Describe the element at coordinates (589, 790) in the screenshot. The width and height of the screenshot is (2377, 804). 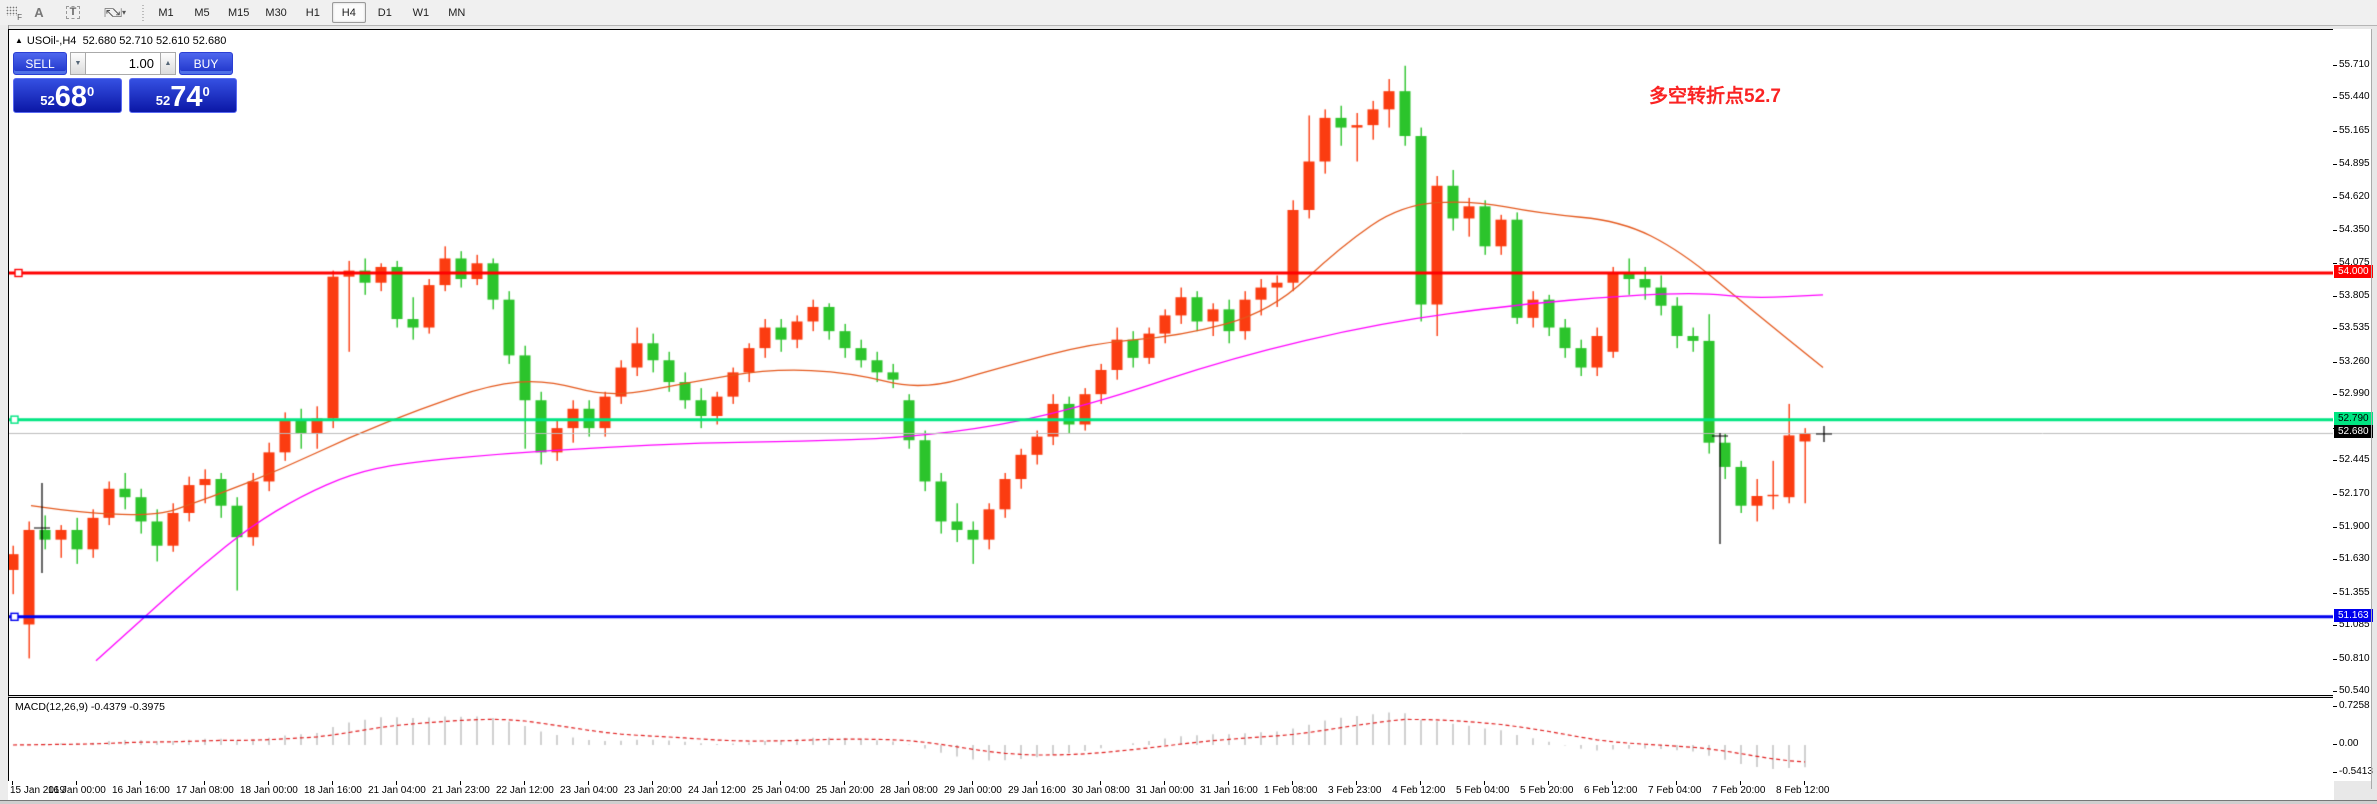
I see `date-tick-label: 23 Jan 04:00` at that location.